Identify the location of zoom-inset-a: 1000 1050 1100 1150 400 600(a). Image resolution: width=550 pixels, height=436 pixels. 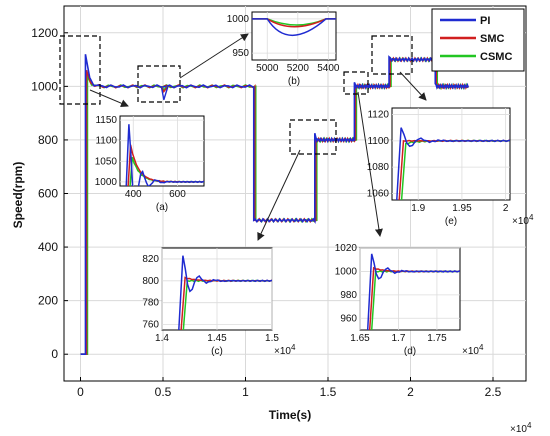
(150, 164).